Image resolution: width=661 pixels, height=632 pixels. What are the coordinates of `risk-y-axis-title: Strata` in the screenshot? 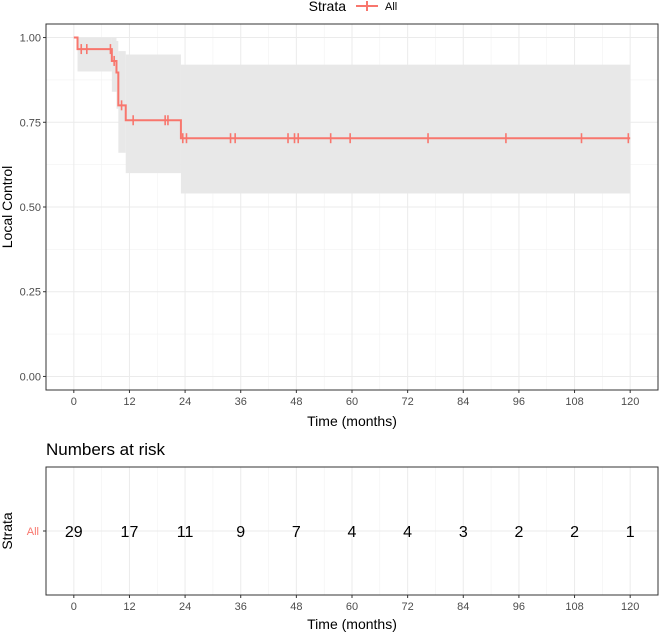 It's located at (7, 531).